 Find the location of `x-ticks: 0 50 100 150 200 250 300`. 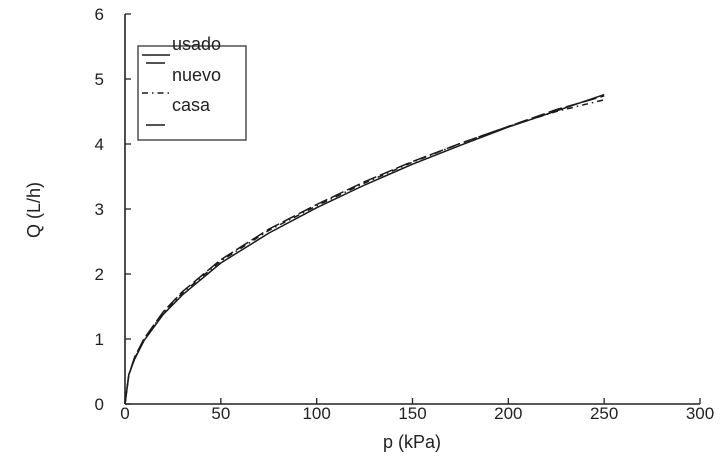

x-ticks: 0 50 100 150 200 250 300 is located at coordinates (417, 410).